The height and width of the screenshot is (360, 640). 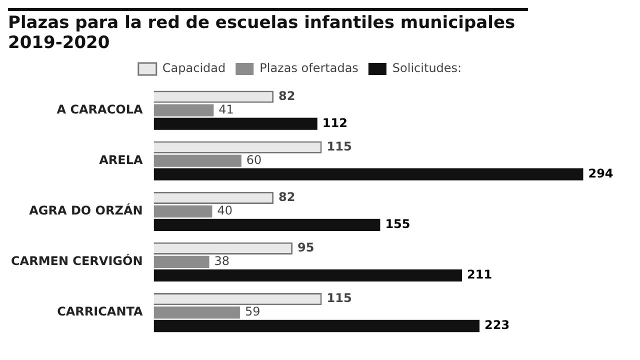 I want to click on data-label: 59, so click(x=252, y=311).